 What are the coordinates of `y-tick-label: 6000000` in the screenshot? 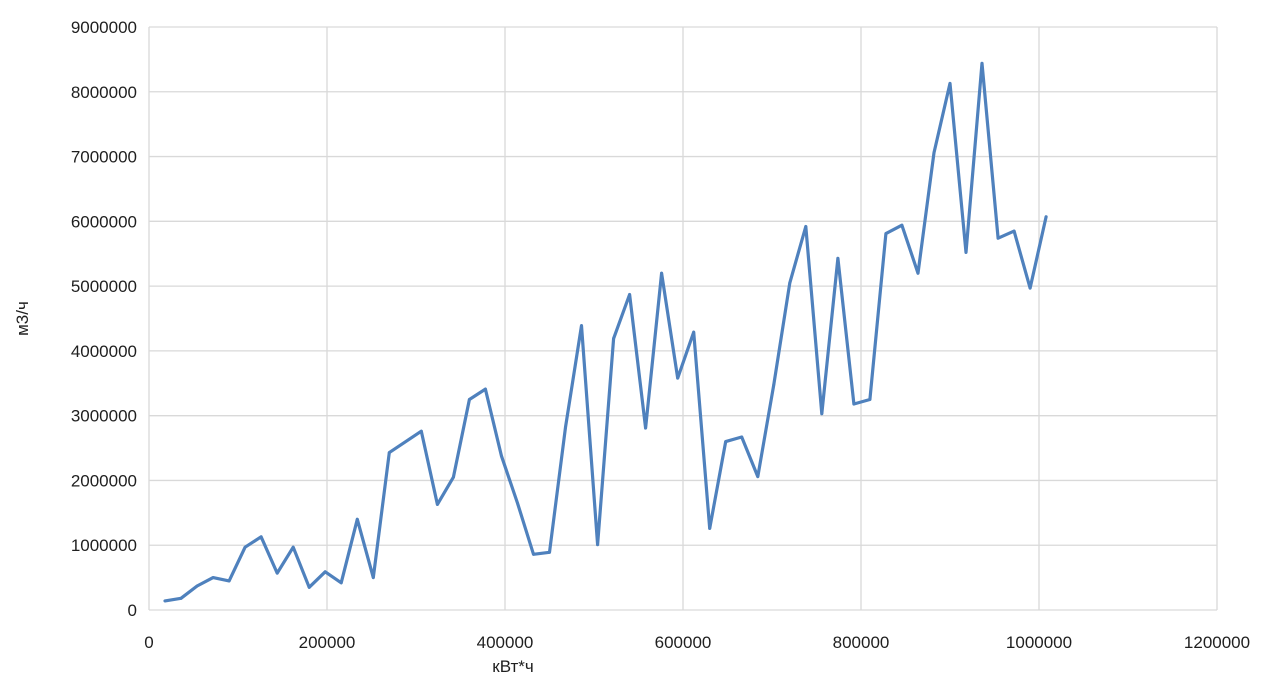 It's located at (104, 221).